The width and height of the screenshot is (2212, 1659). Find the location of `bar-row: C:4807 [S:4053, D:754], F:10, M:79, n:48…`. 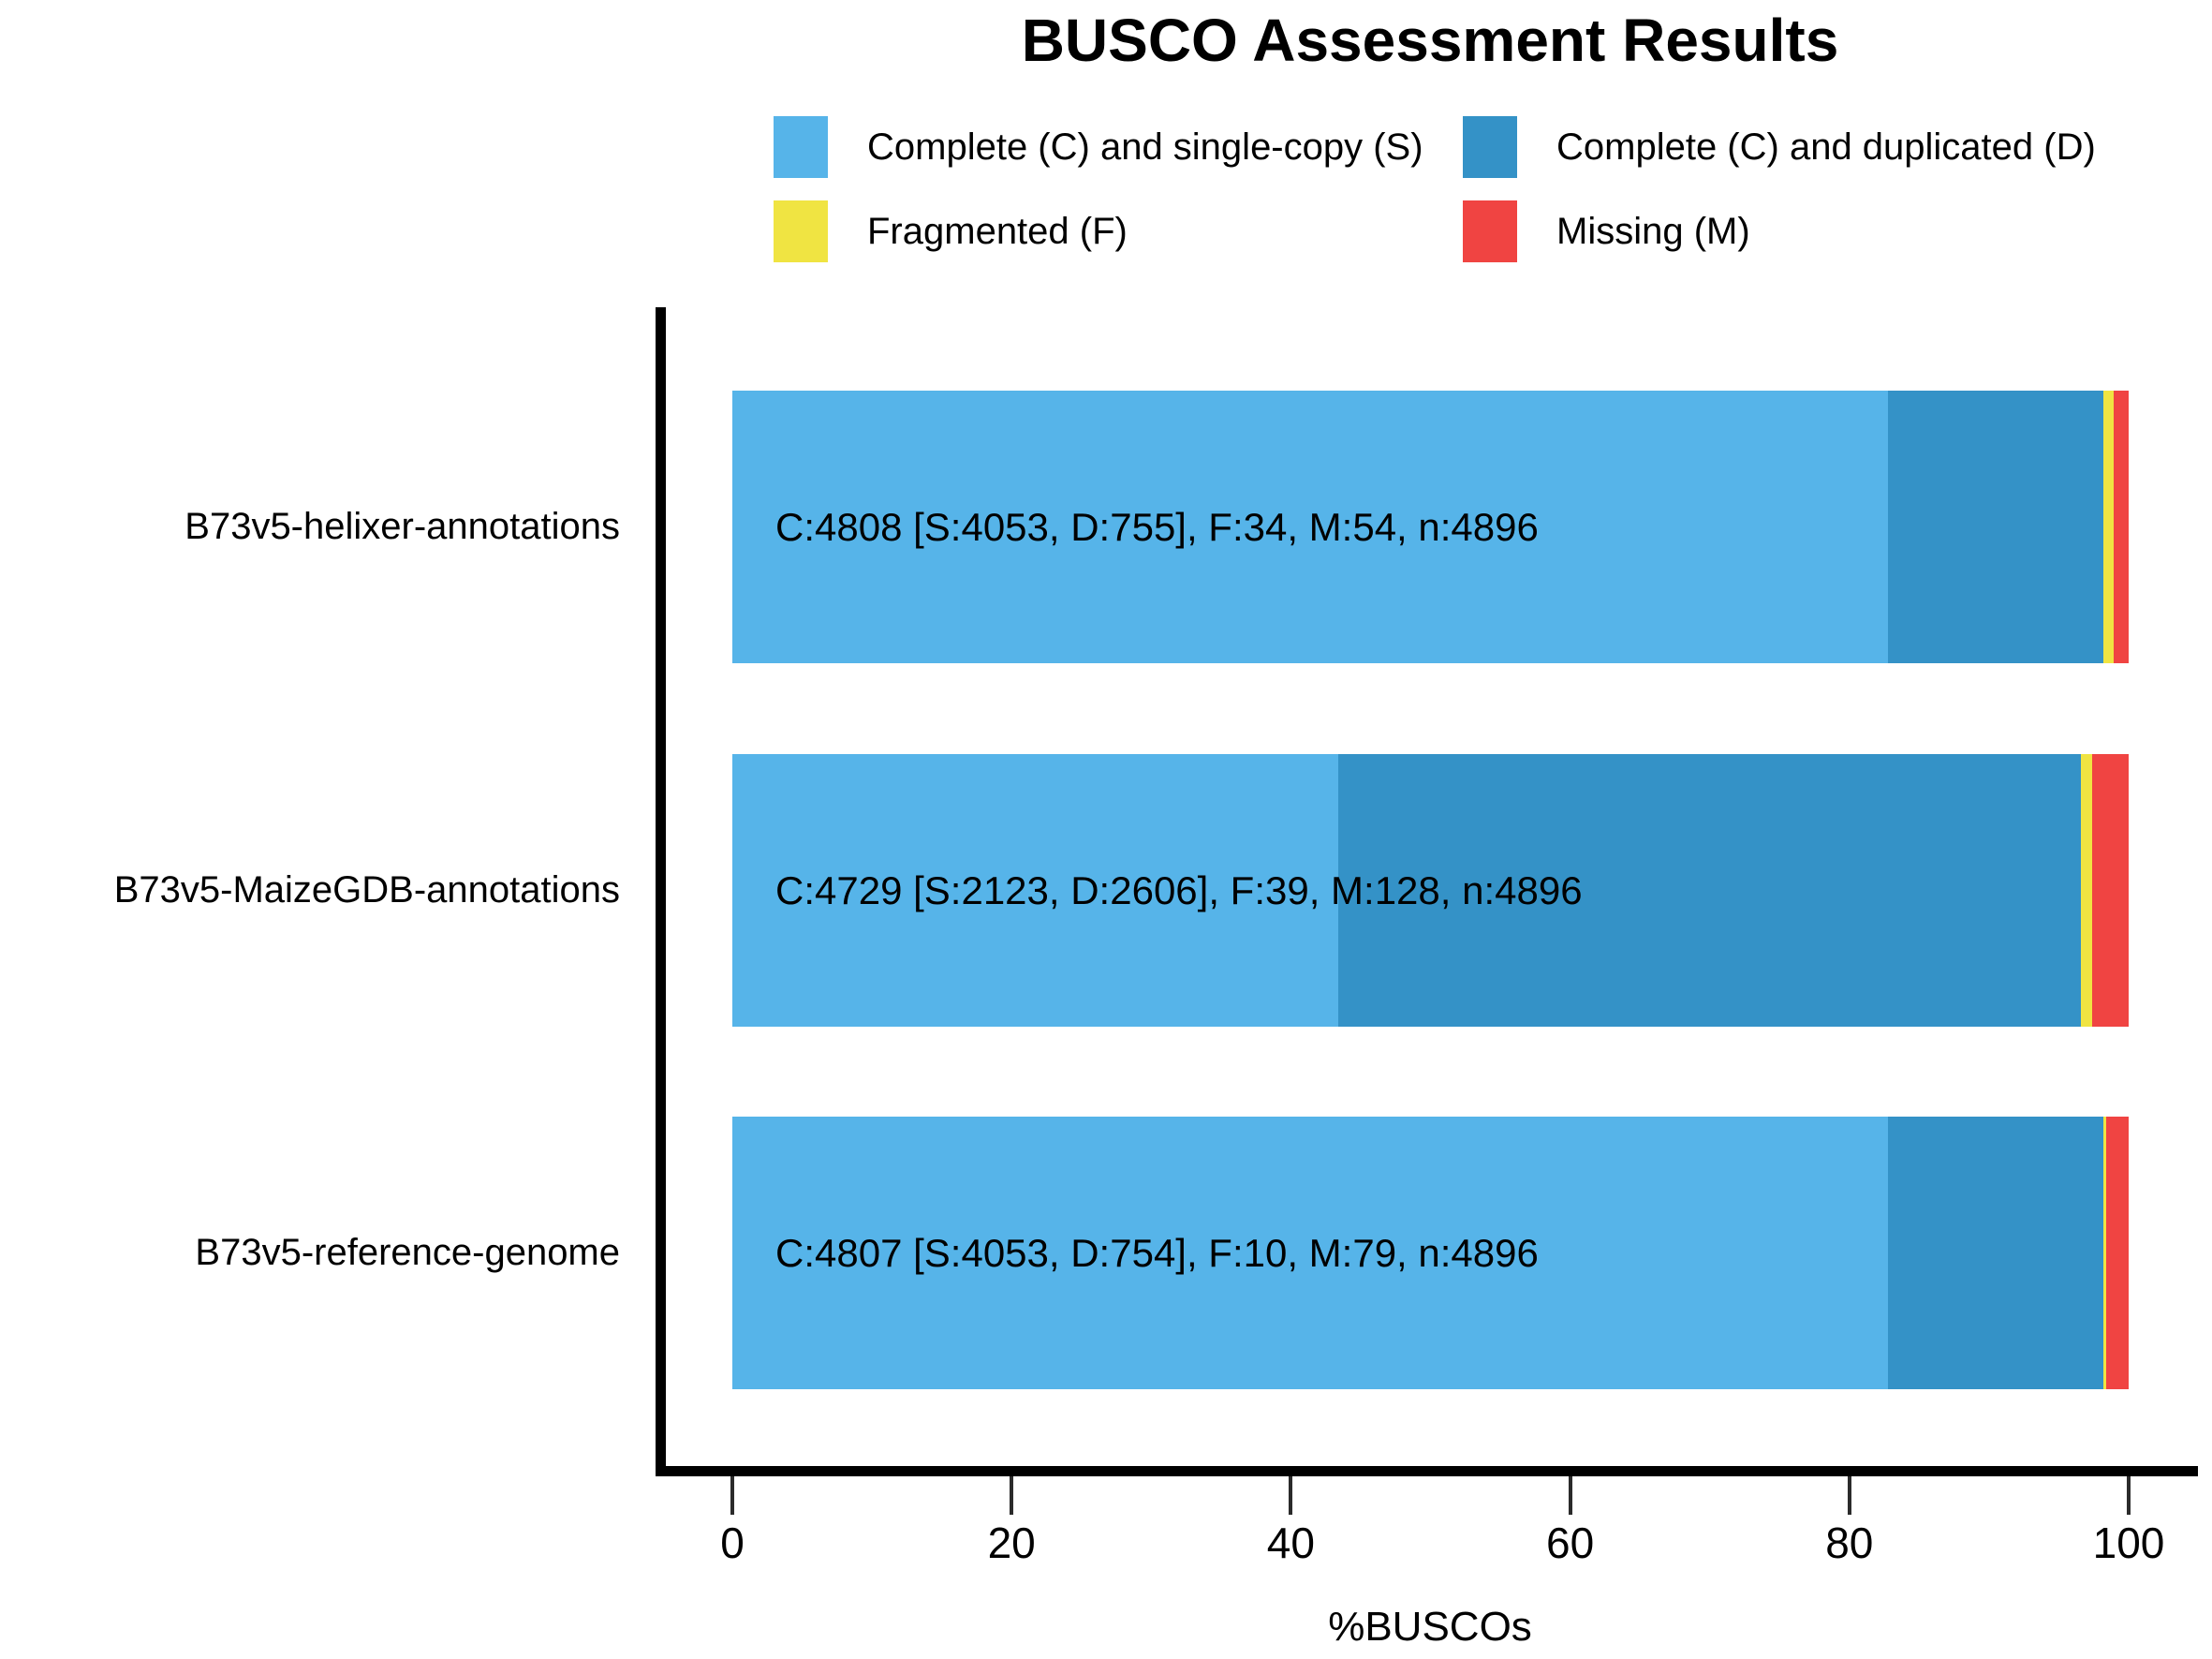

bar-row: C:4807 [S:4053, D:754], F:10, M:79, n:48… is located at coordinates (1431, 1253).